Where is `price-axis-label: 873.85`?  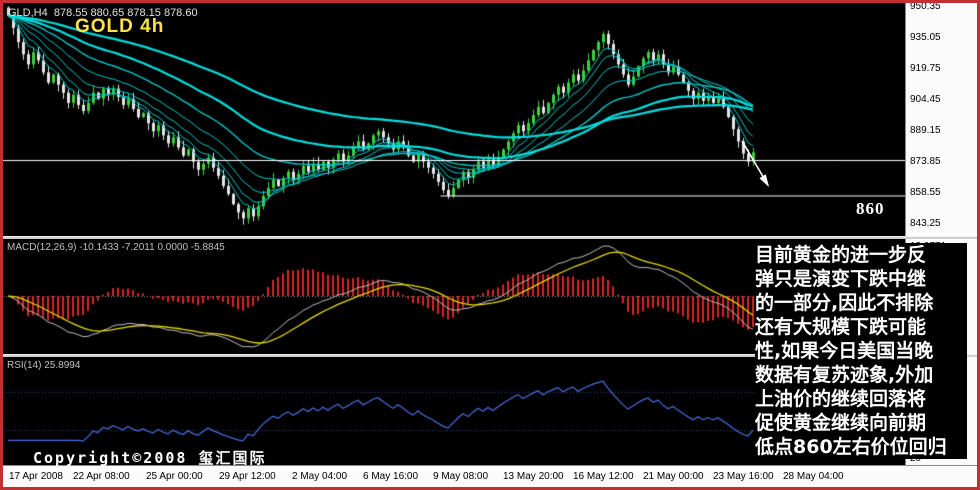 price-axis-label: 873.85 is located at coordinates (925, 161).